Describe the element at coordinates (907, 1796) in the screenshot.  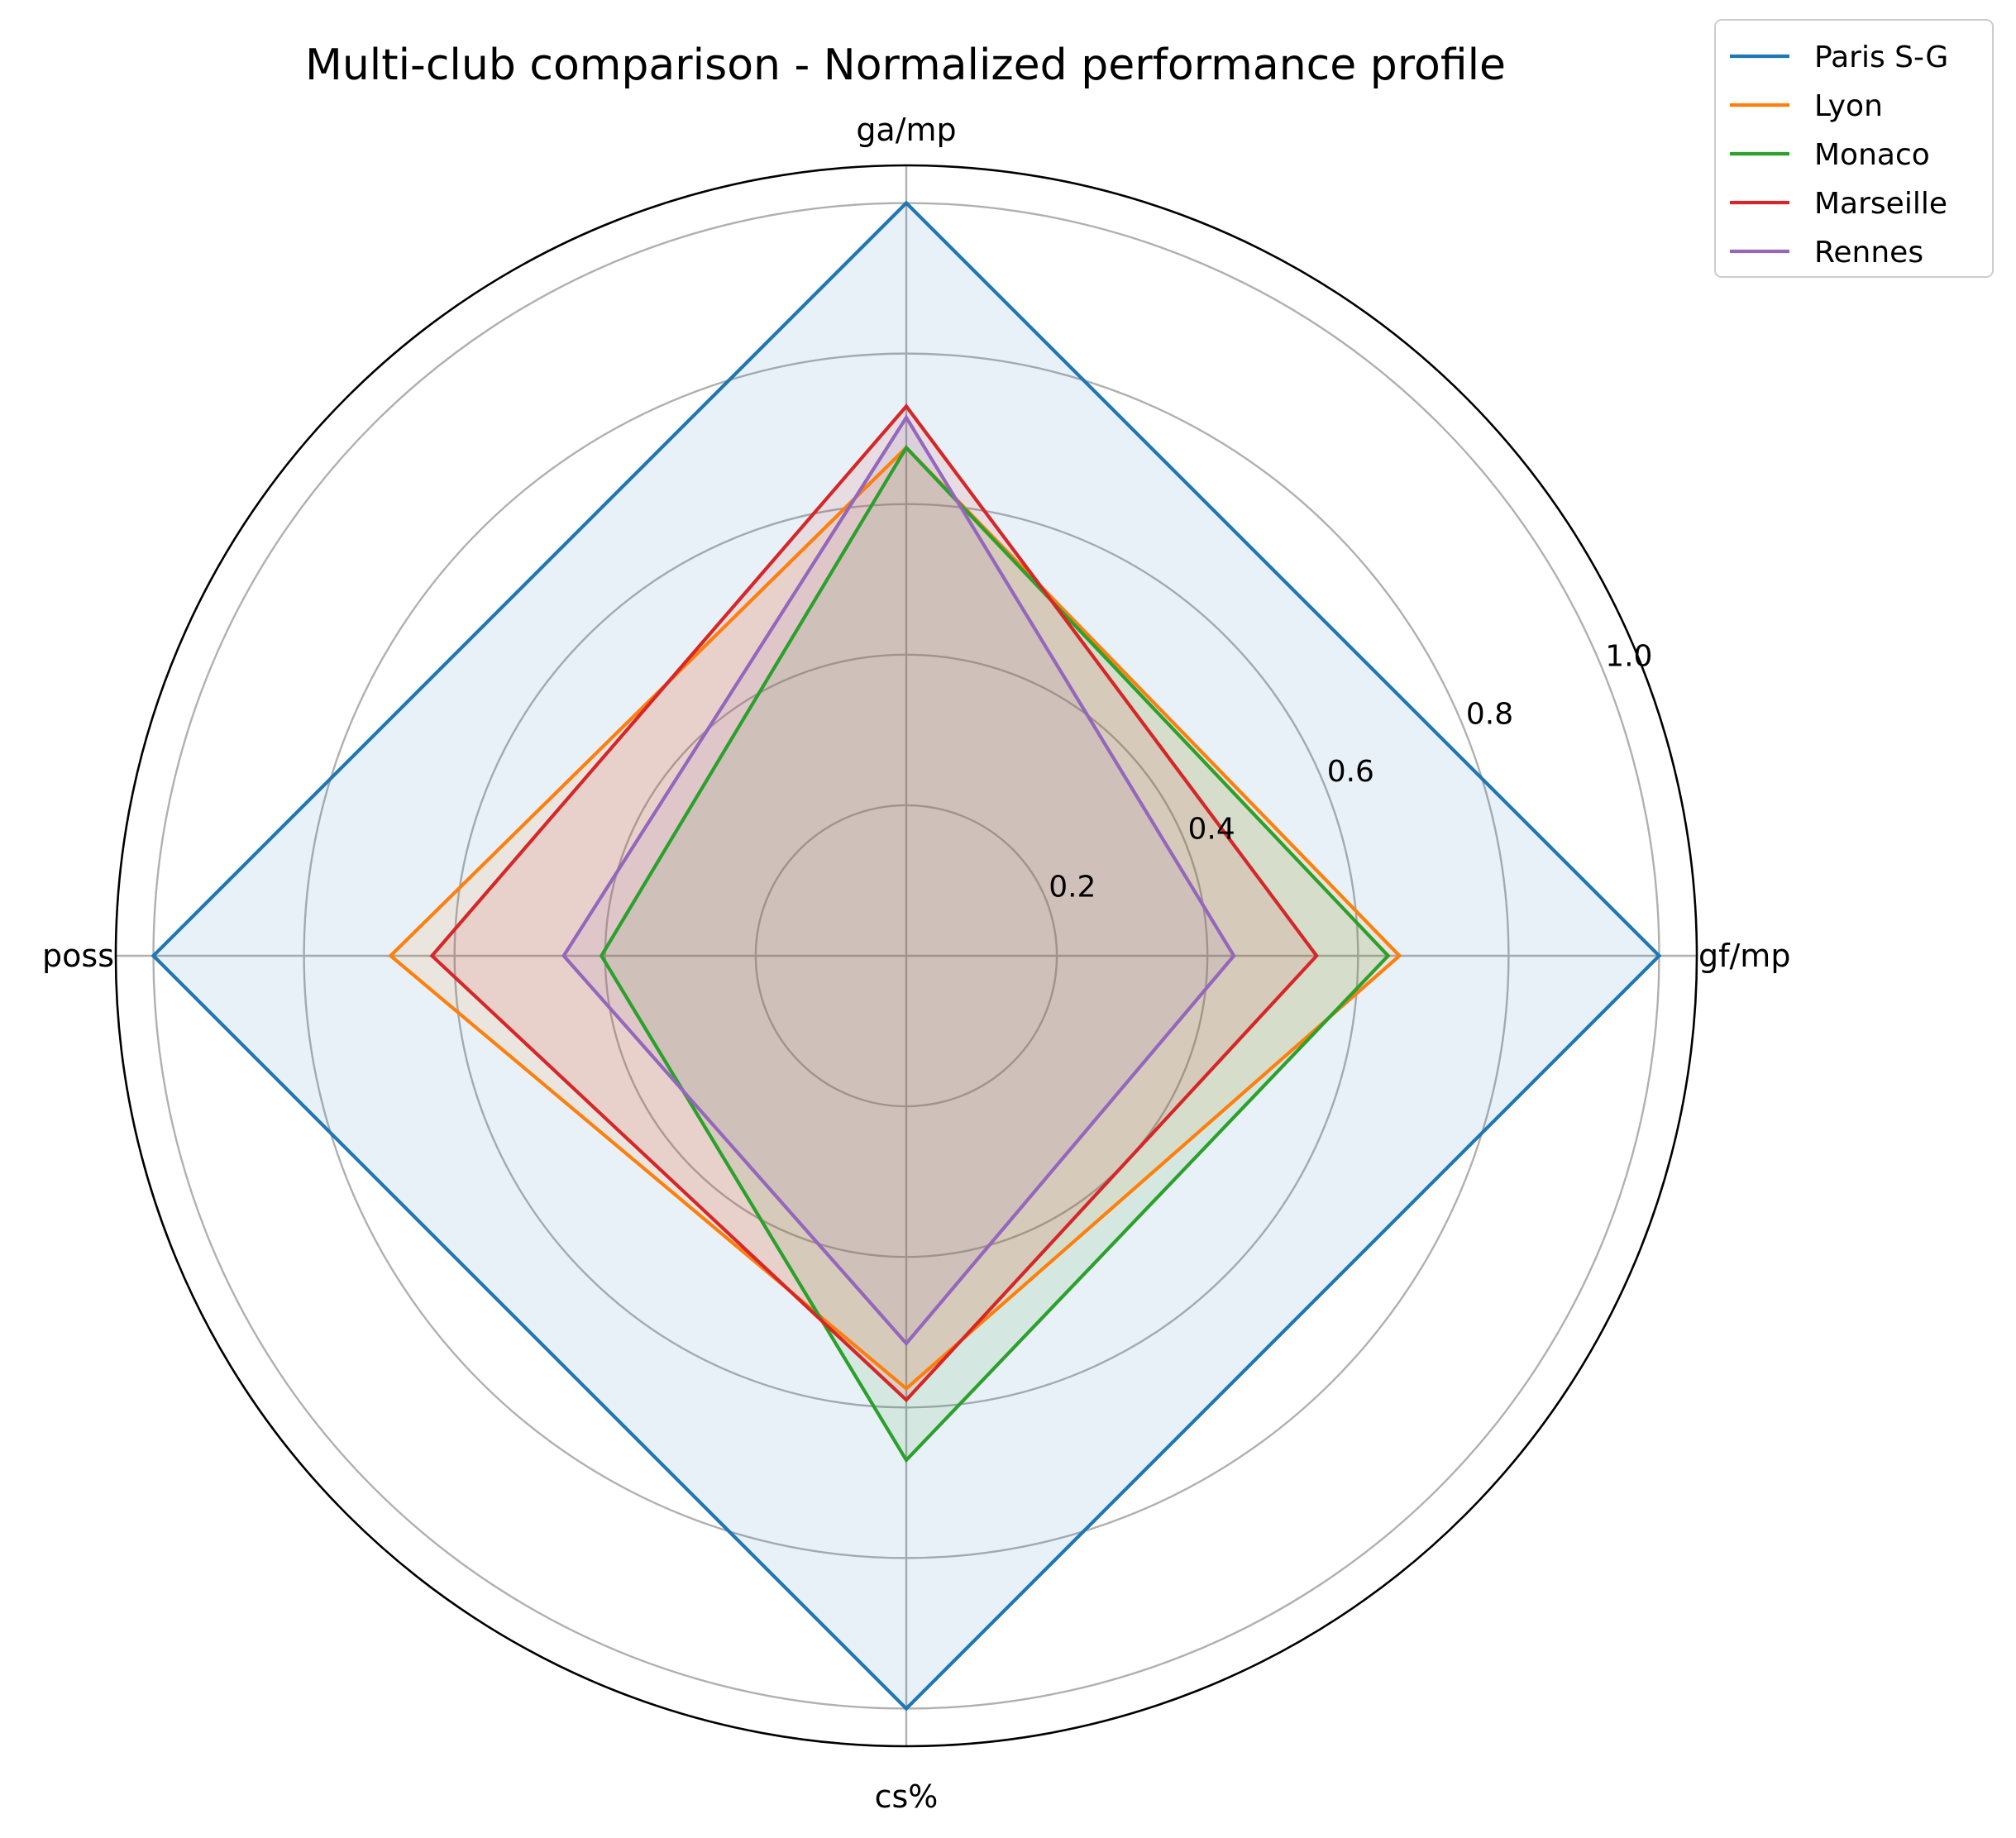
I see `axis-label-4: cs%` at that location.